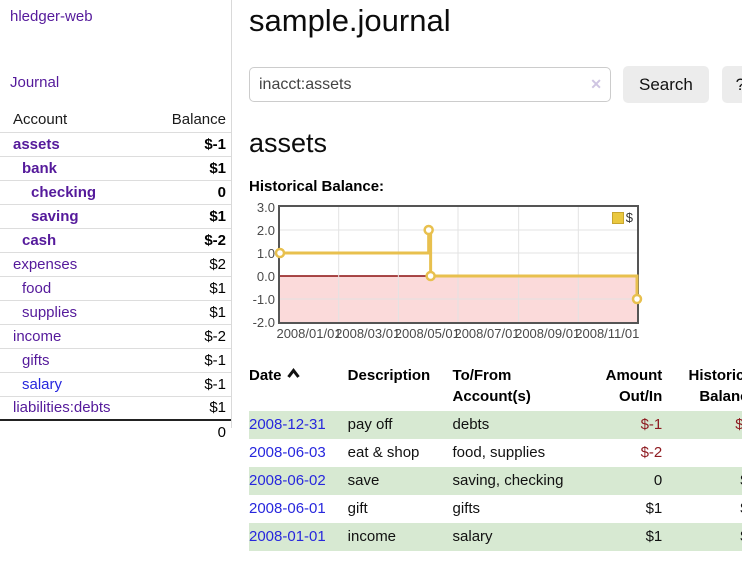  Describe the element at coordinates (116, 311) in the screenshot. I see `account-row: supplies $1` at that location.